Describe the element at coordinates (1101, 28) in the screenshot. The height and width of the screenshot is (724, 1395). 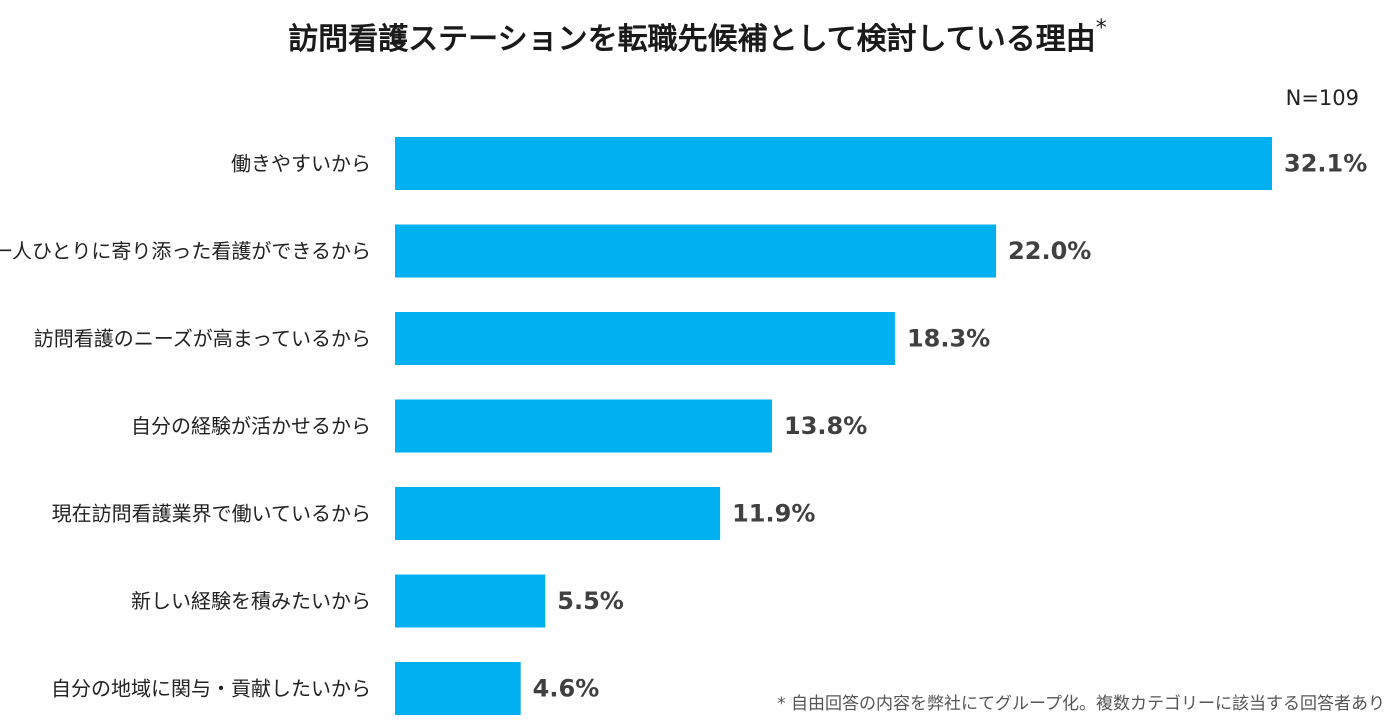
I see `chart-title-mark: *` at that location.